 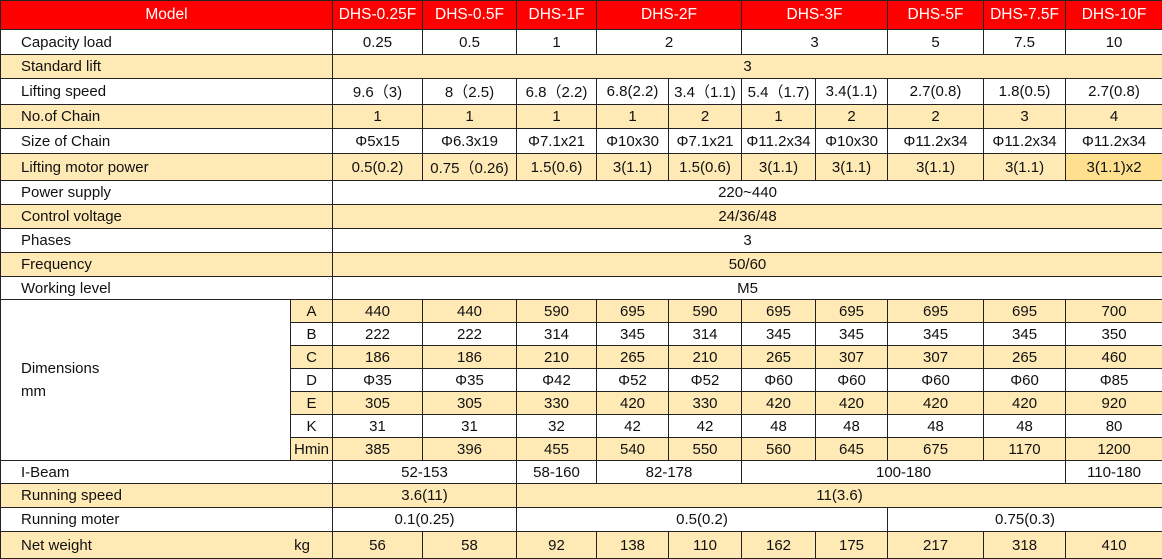 What do you see at coordinates (705, 403) in the screenshot?
I see `table-cell: 330` at bounding box center [705, 403].